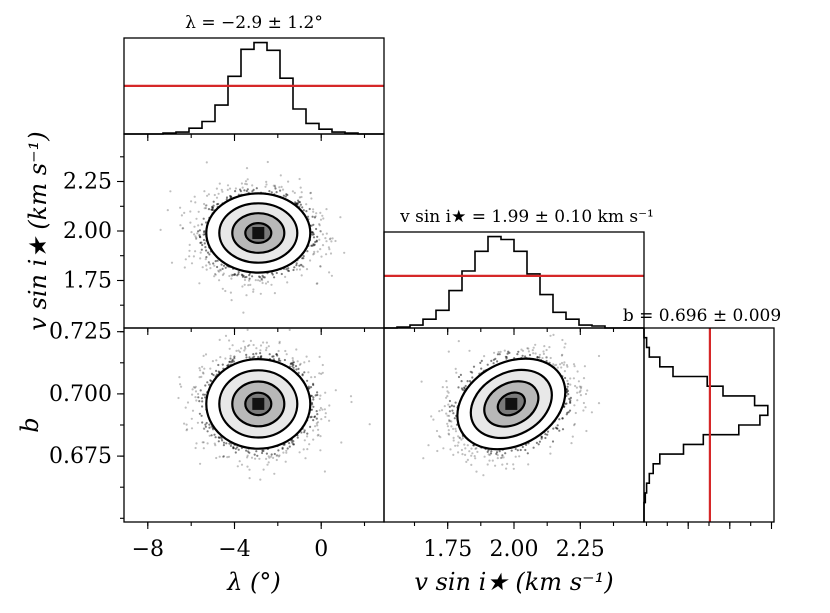 Image resolution: width=830 pixels, height=613 pixels. What do you see at coordinates (526, 217) in the screenshot?
I see `title-vsini: v sin i★ = 1.99 ± 0.10 km s⁻¹` at bounding box center [526, 217].